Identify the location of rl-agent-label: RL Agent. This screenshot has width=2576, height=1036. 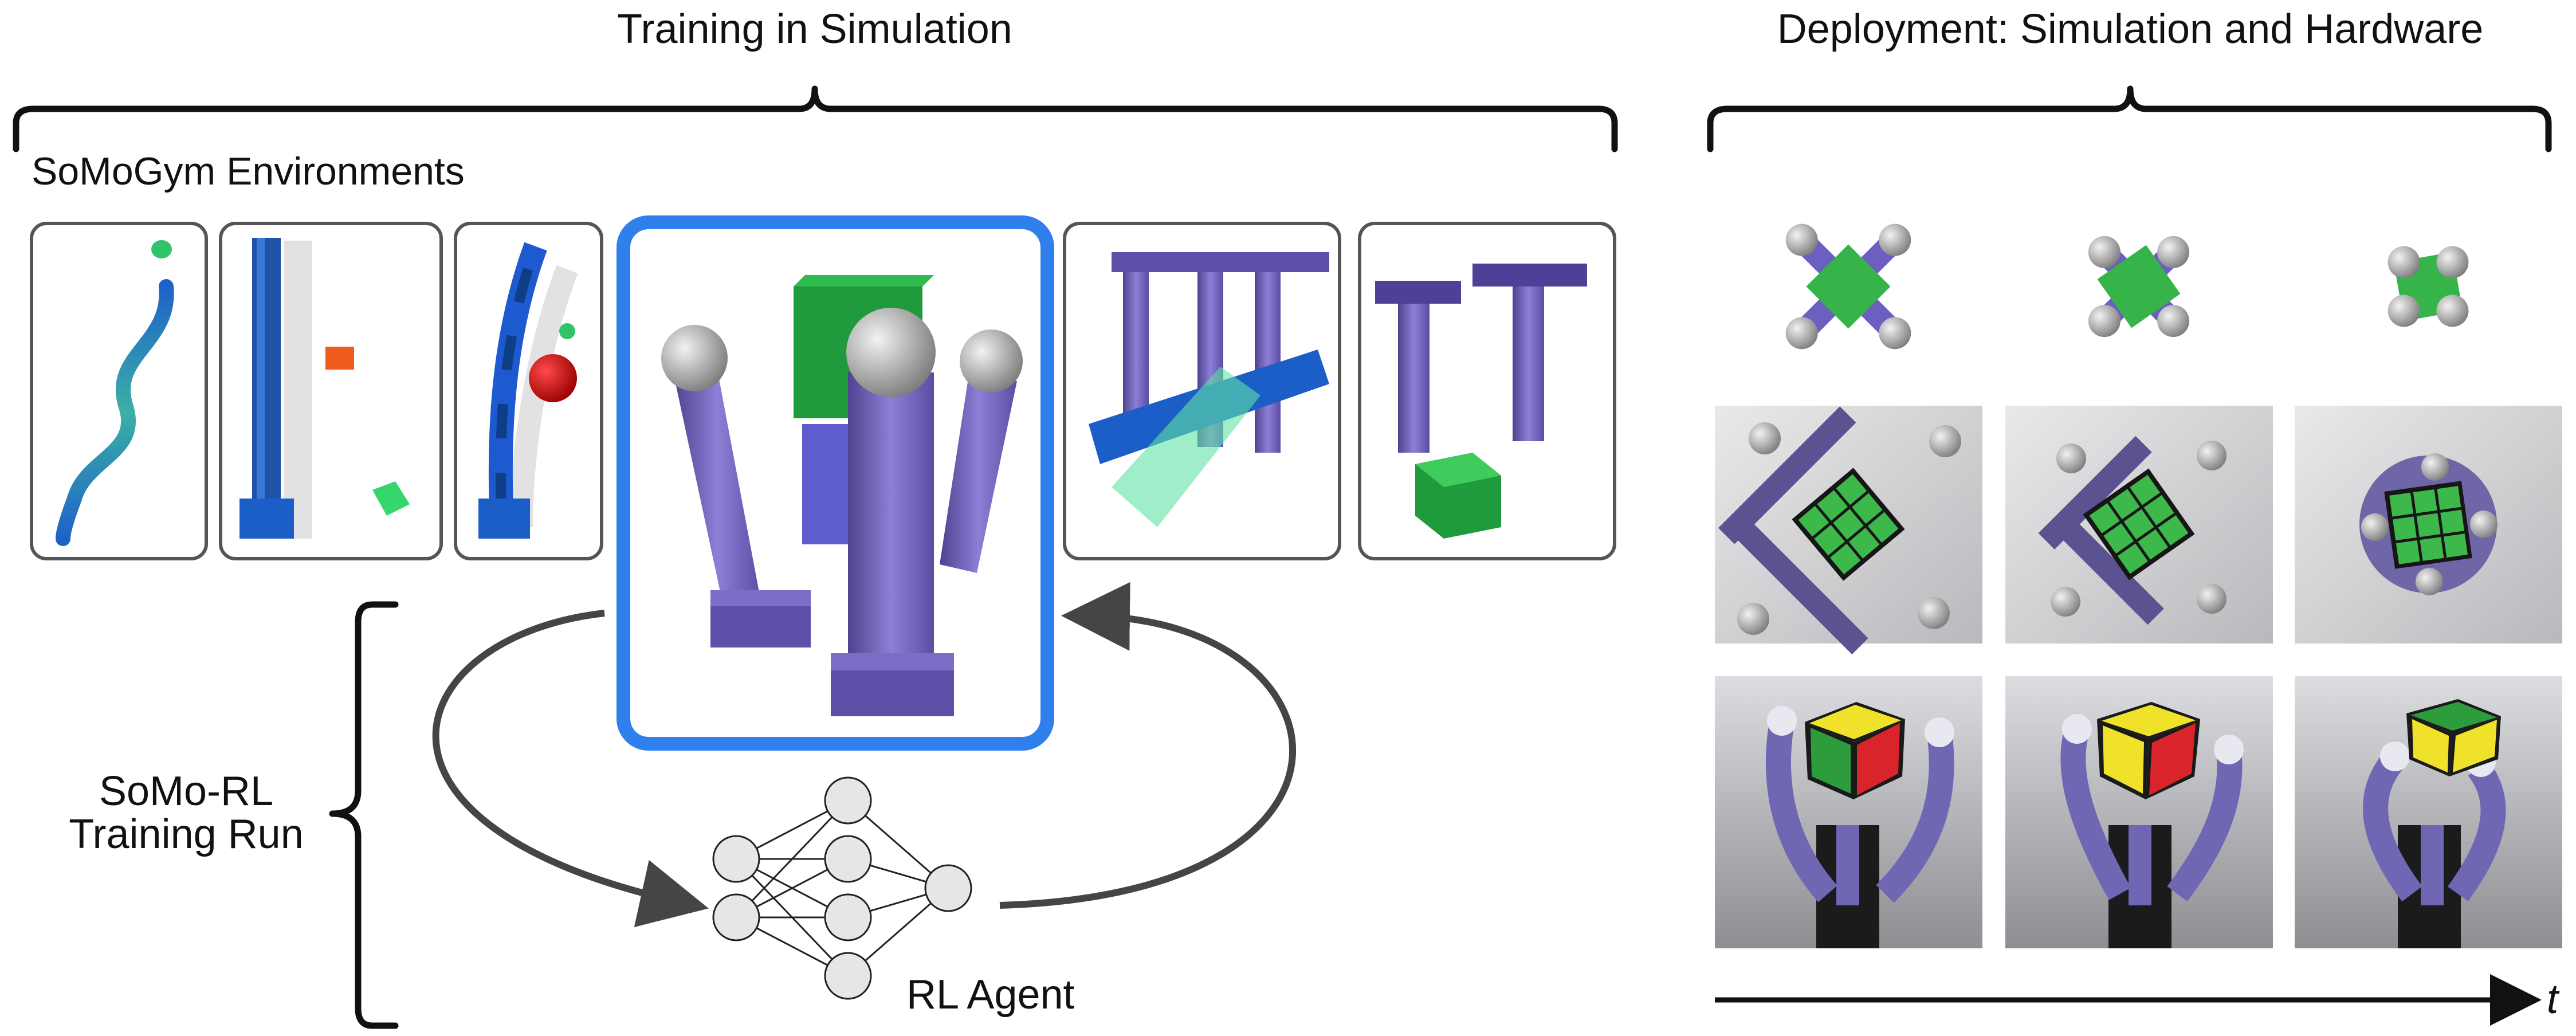
(991, 995).